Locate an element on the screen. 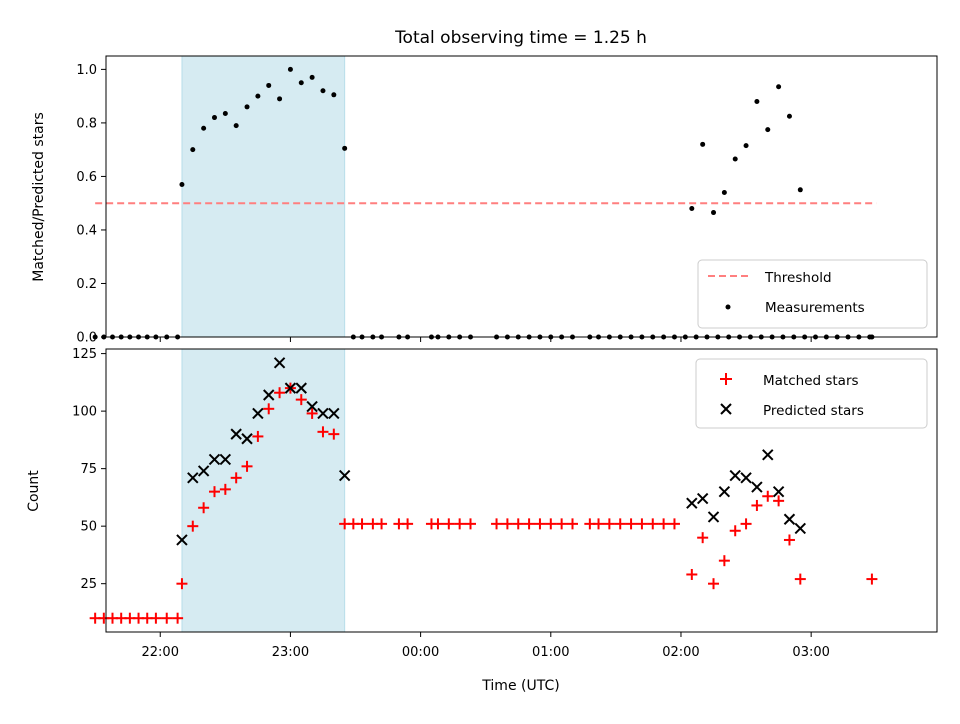 Image resolution: width=960 pixels, height=724 pixels. x-tick-label: 02:00 is located at coordinates (680, 652).